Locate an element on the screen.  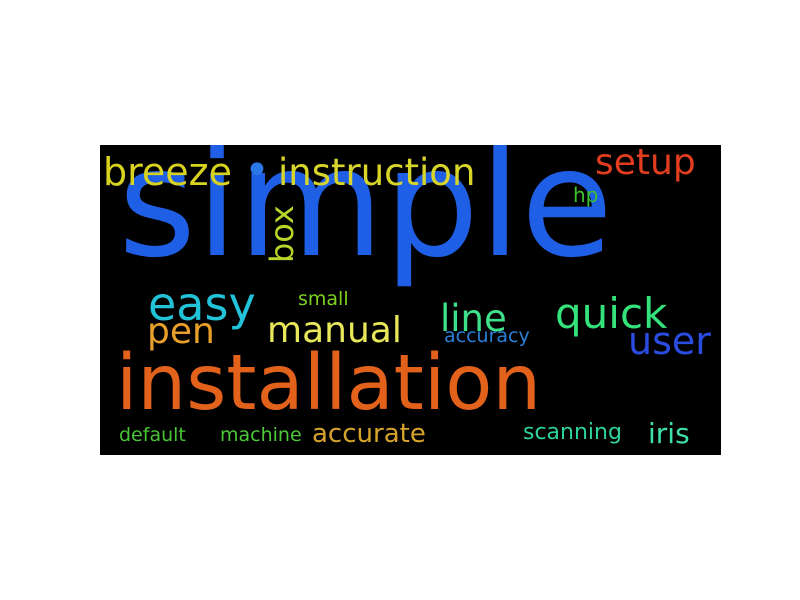
word-pen: pen is located at coordinates (181, 332).